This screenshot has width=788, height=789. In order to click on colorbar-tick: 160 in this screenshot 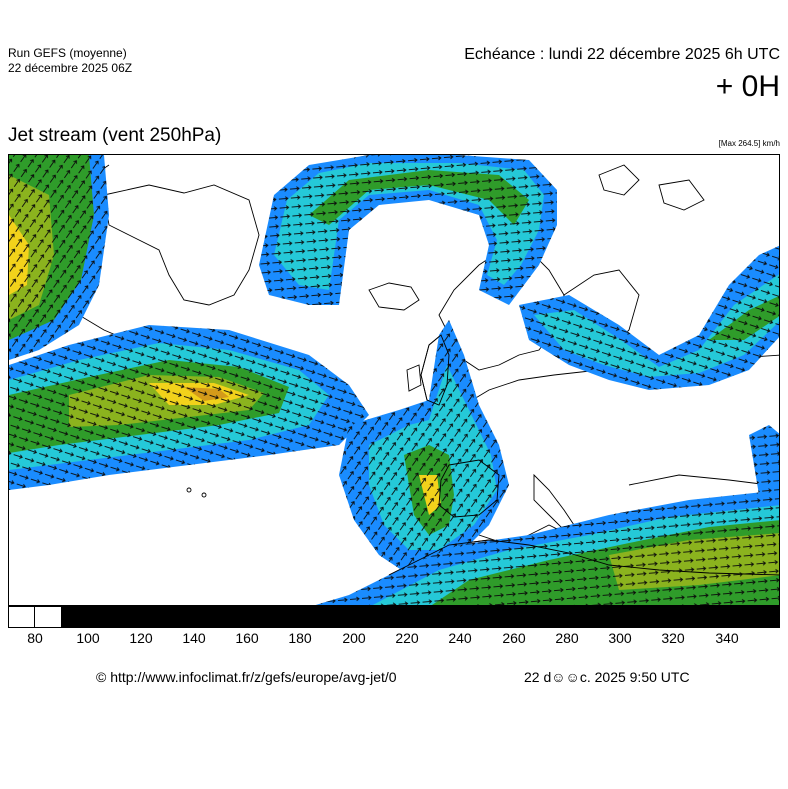, I will do `click(247, 638)`.